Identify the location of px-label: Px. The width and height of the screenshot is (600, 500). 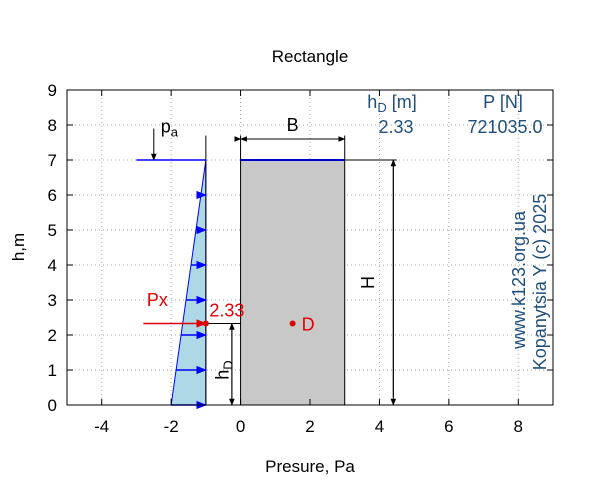
(157, 300).